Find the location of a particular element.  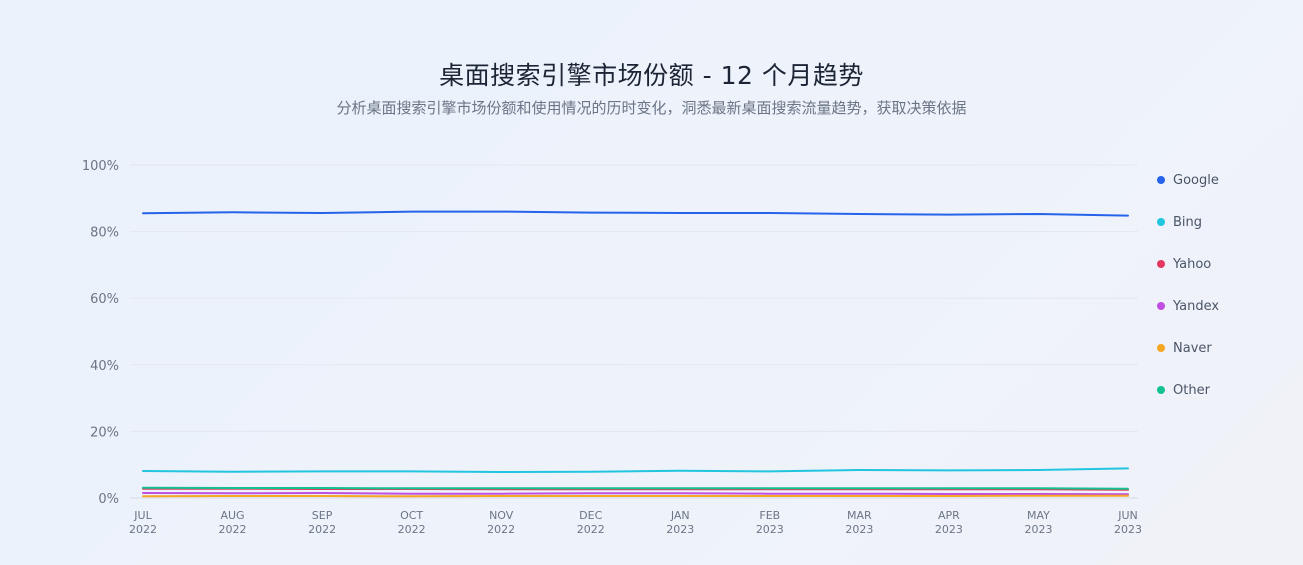

series-line-naver is located at coordinates (635, 496).